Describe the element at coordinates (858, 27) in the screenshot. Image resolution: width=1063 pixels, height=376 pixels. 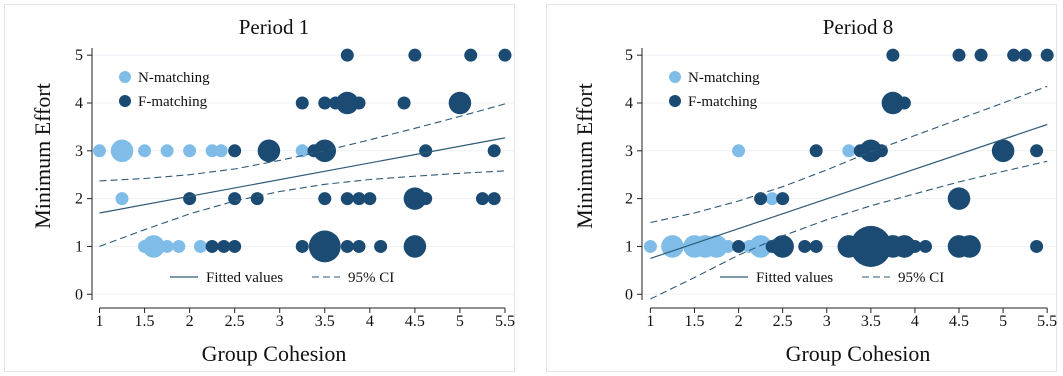
I see `chart-title: Period 8` at that location.